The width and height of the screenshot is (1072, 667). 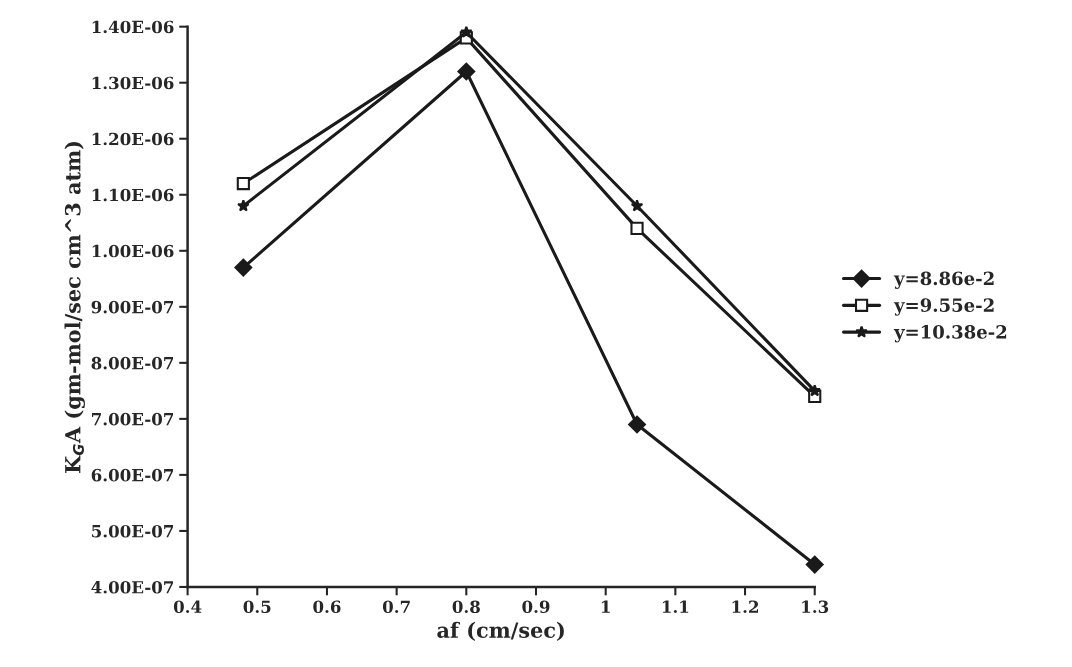 What do you see at coordinates (132, 587) in the screenshot?
I see `y-tick-label: 4.00E-07` at bounding box center [132, 587].